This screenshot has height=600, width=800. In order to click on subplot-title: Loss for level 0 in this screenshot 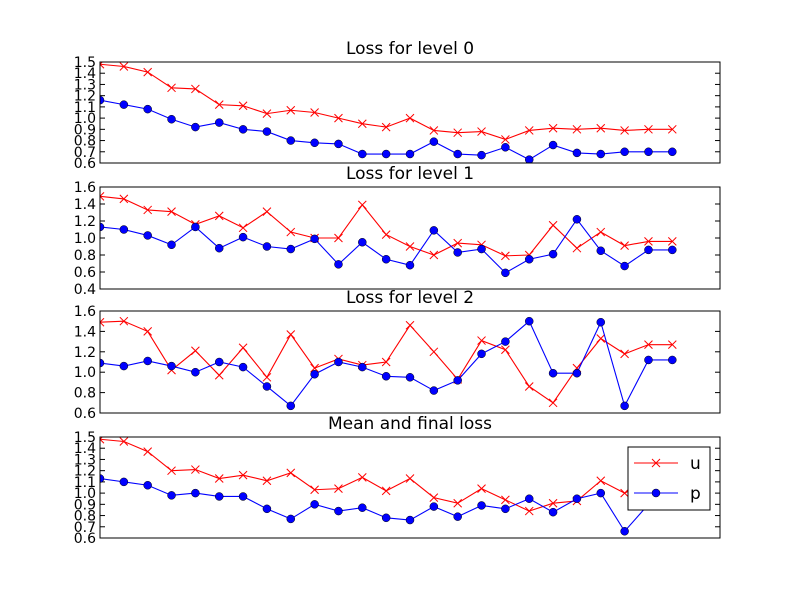, I will do `click(410, 49)`.